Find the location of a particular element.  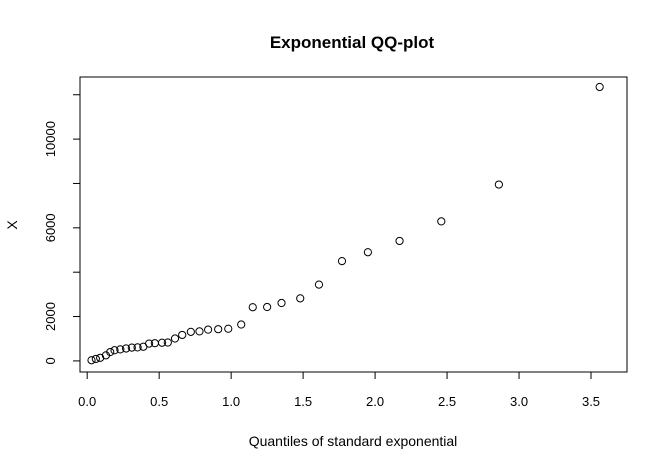

y-tick-label: 2000 is located at coordinates (50, 316).